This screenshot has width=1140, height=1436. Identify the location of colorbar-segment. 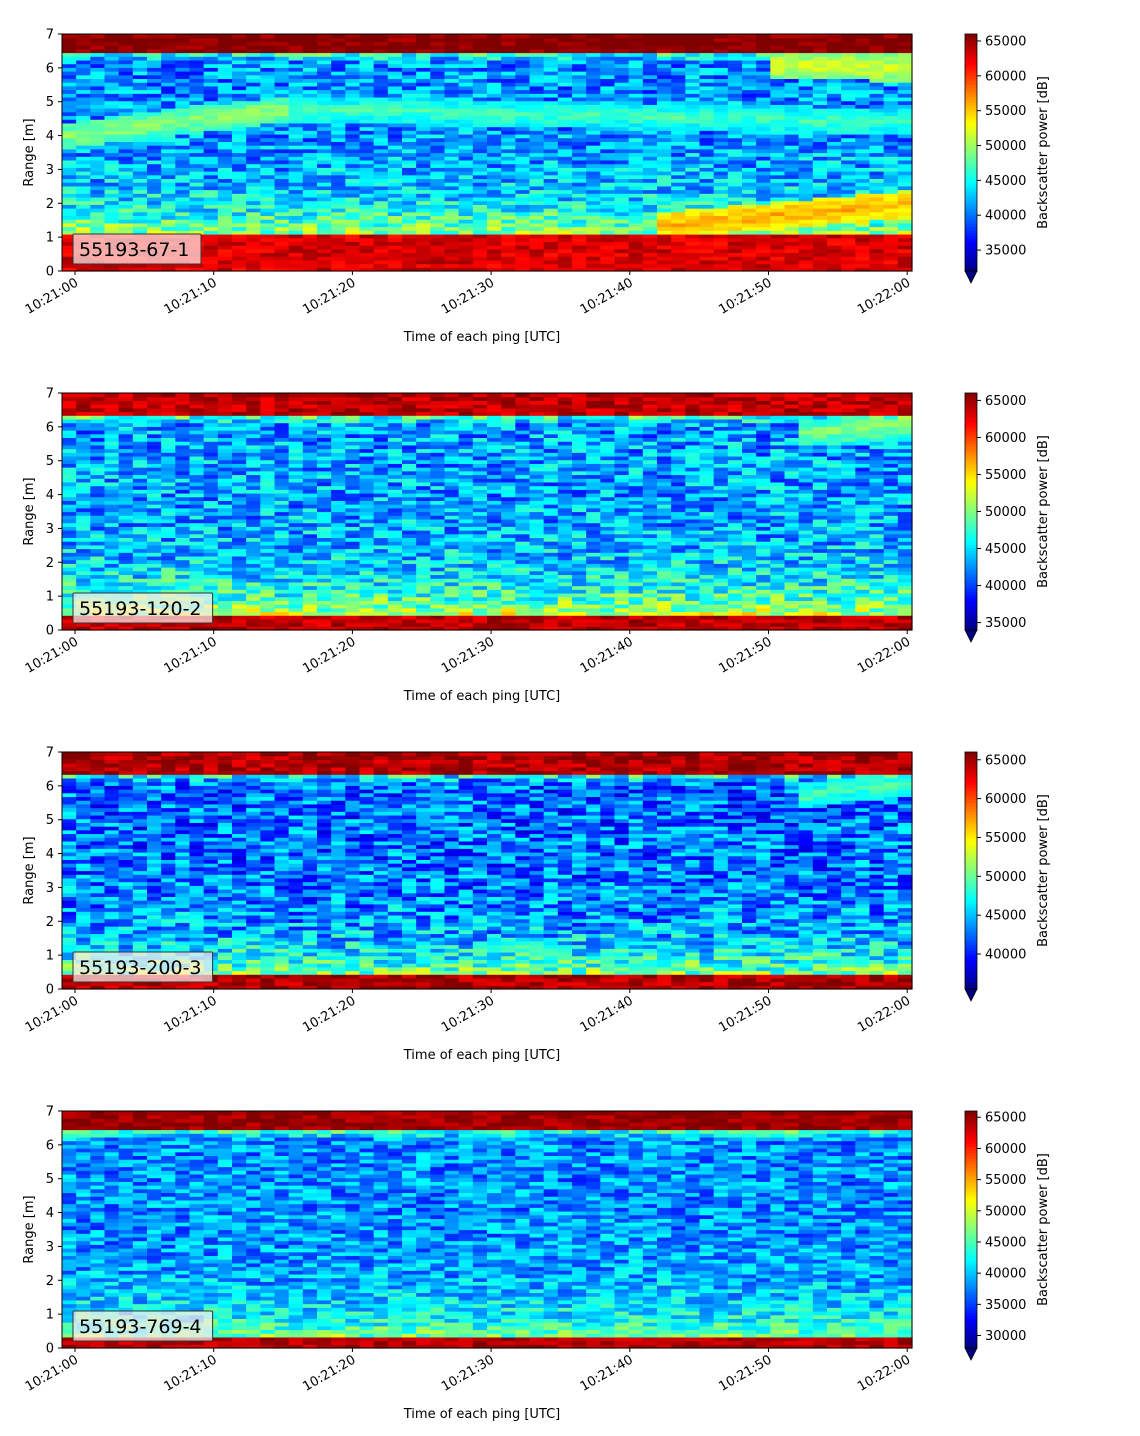
(971, 166).